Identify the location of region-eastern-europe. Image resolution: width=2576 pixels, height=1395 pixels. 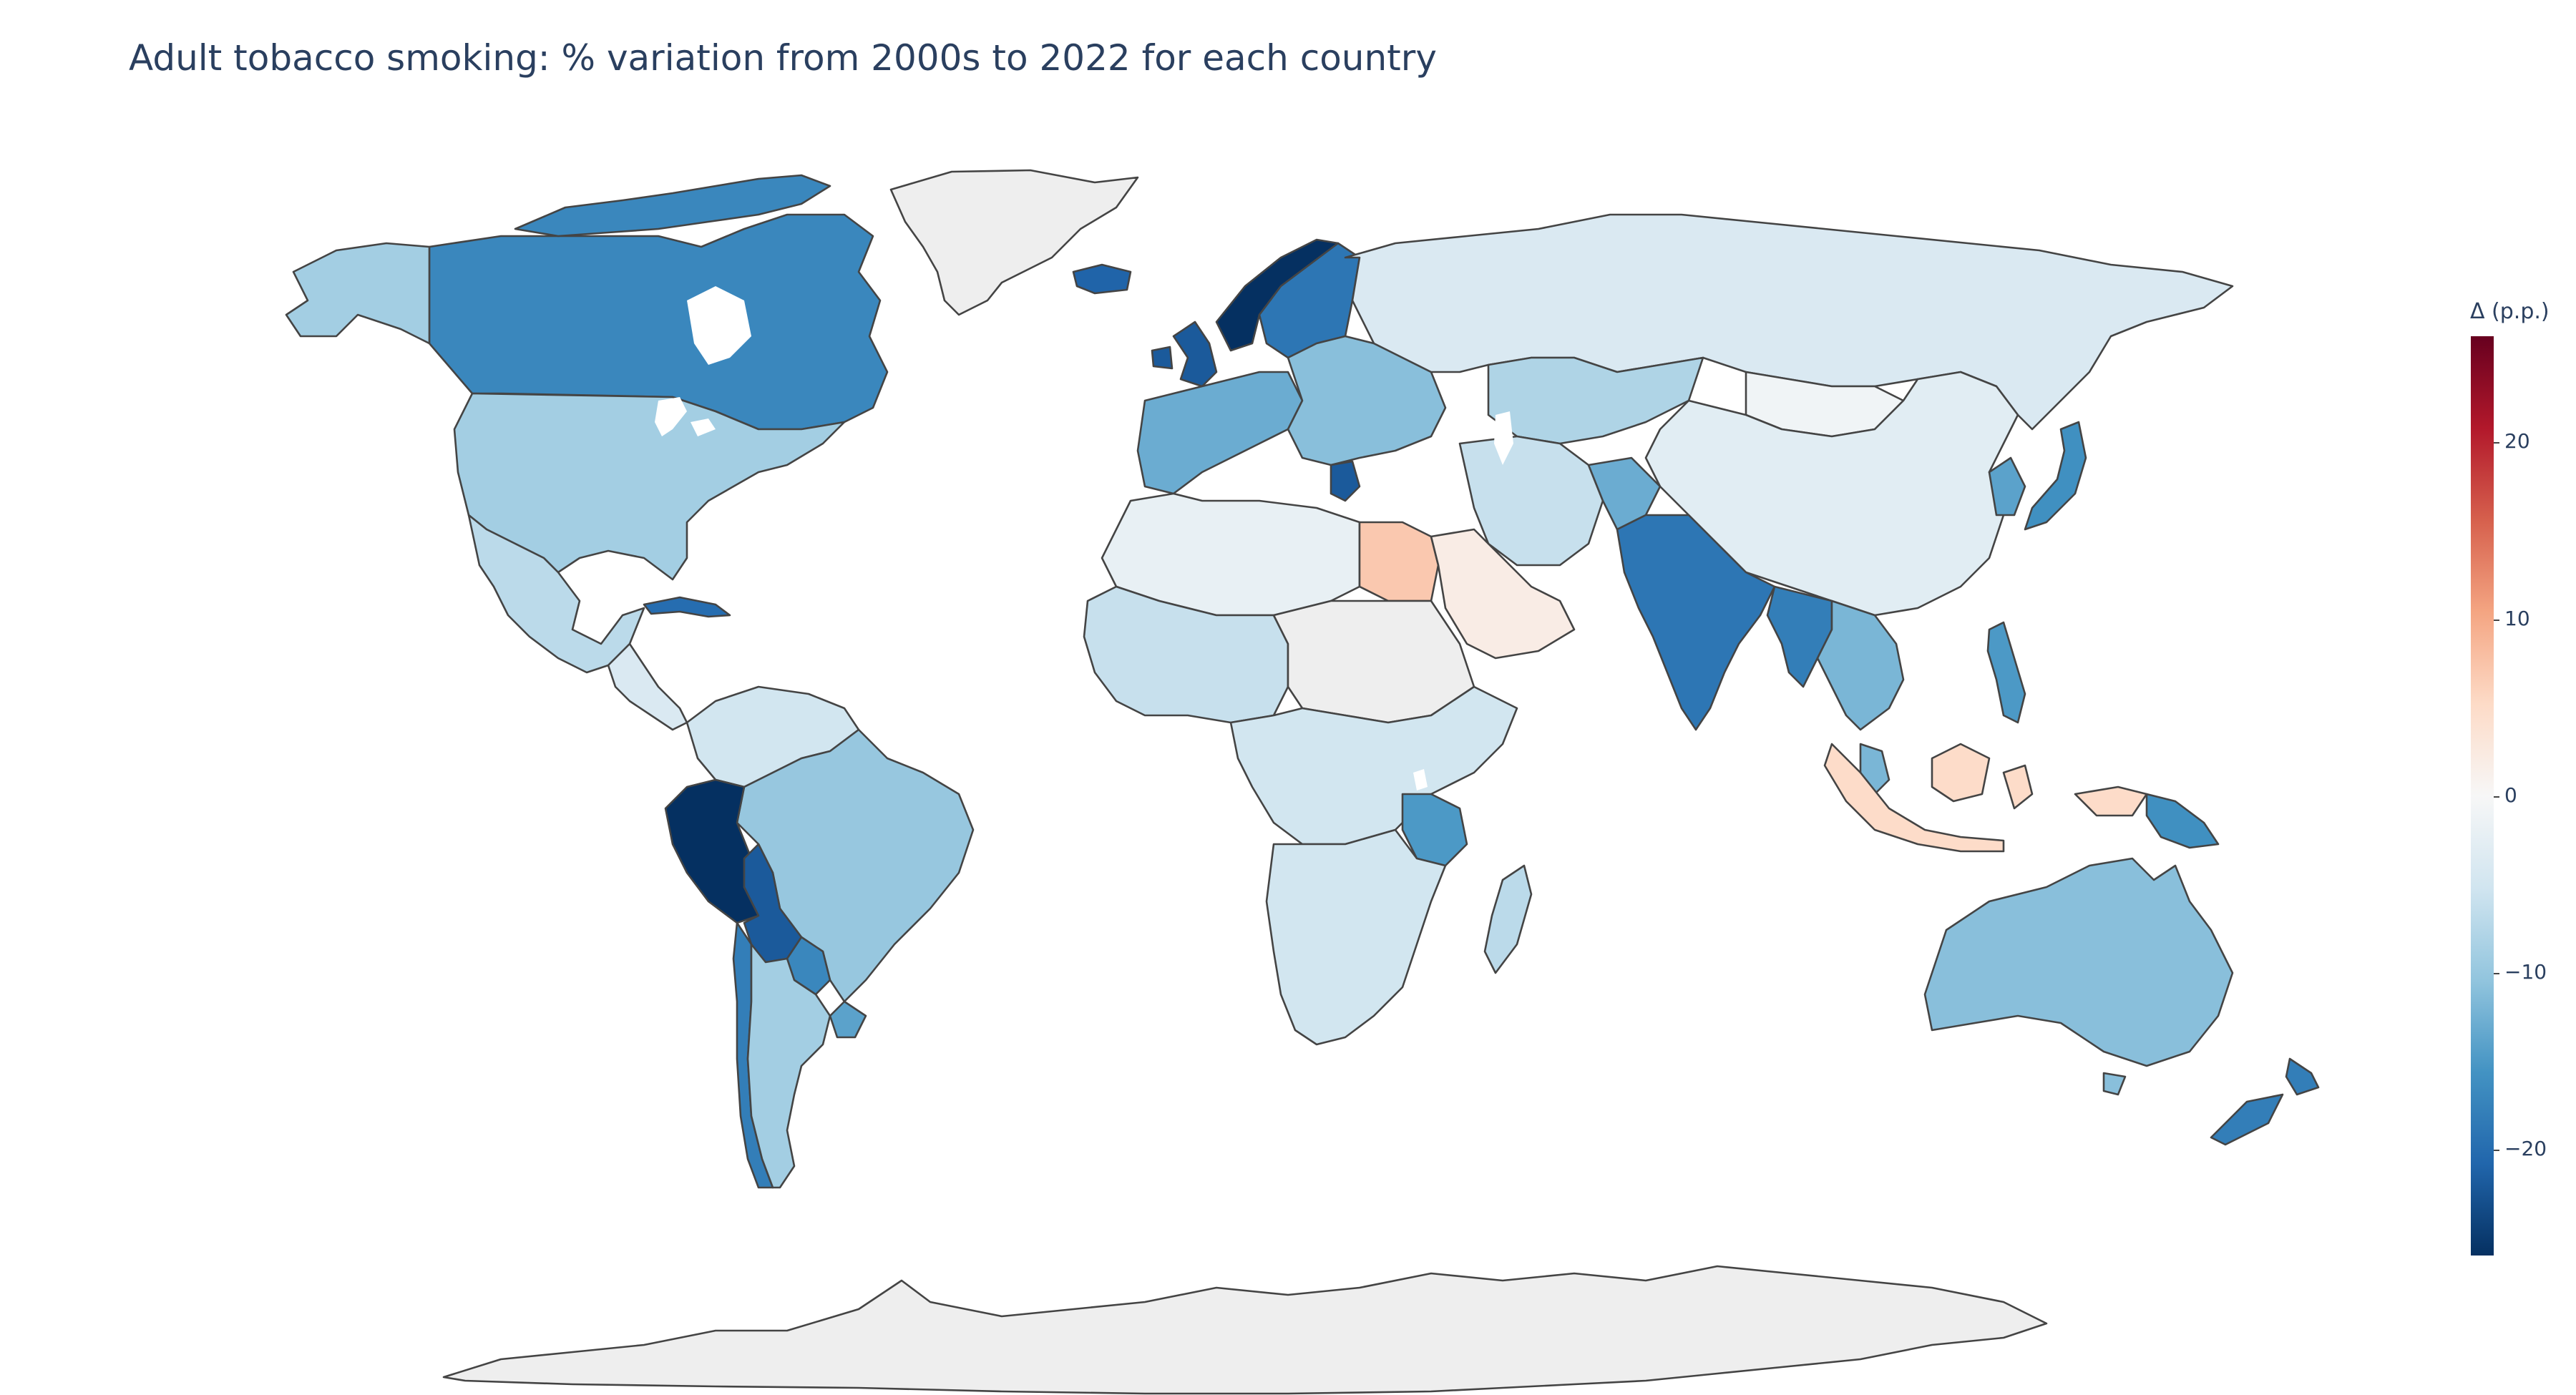
(1367, 401).